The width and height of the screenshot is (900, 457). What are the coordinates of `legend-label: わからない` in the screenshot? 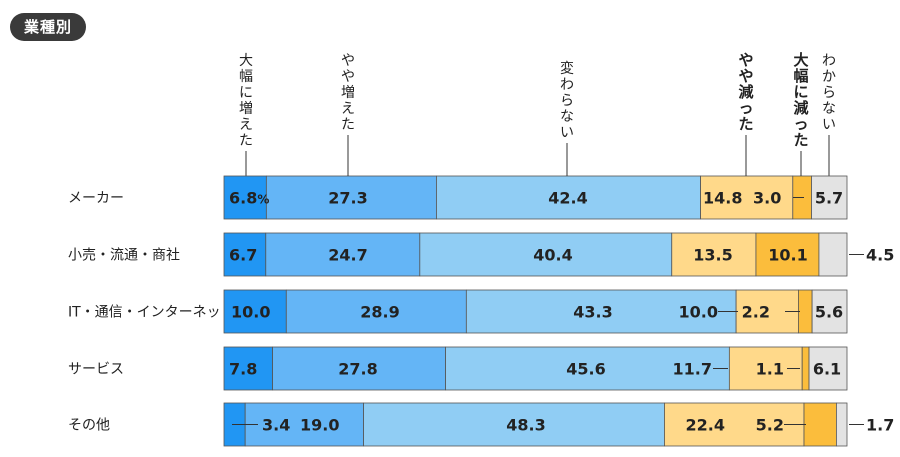 It's located at (829, 118).